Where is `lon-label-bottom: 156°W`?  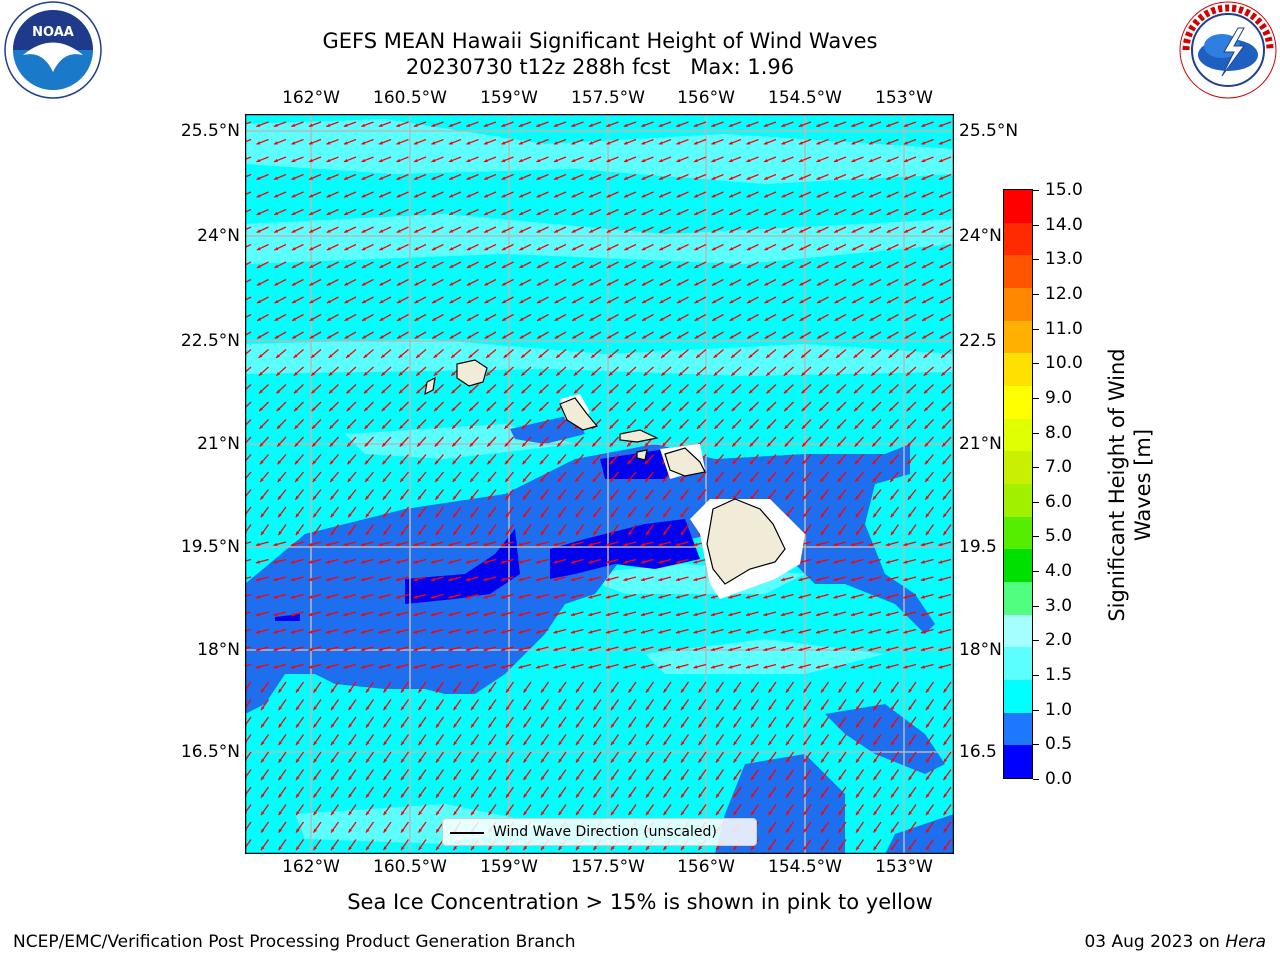 lon-label-bottom: 156°W is located at coordinates (706, 867).